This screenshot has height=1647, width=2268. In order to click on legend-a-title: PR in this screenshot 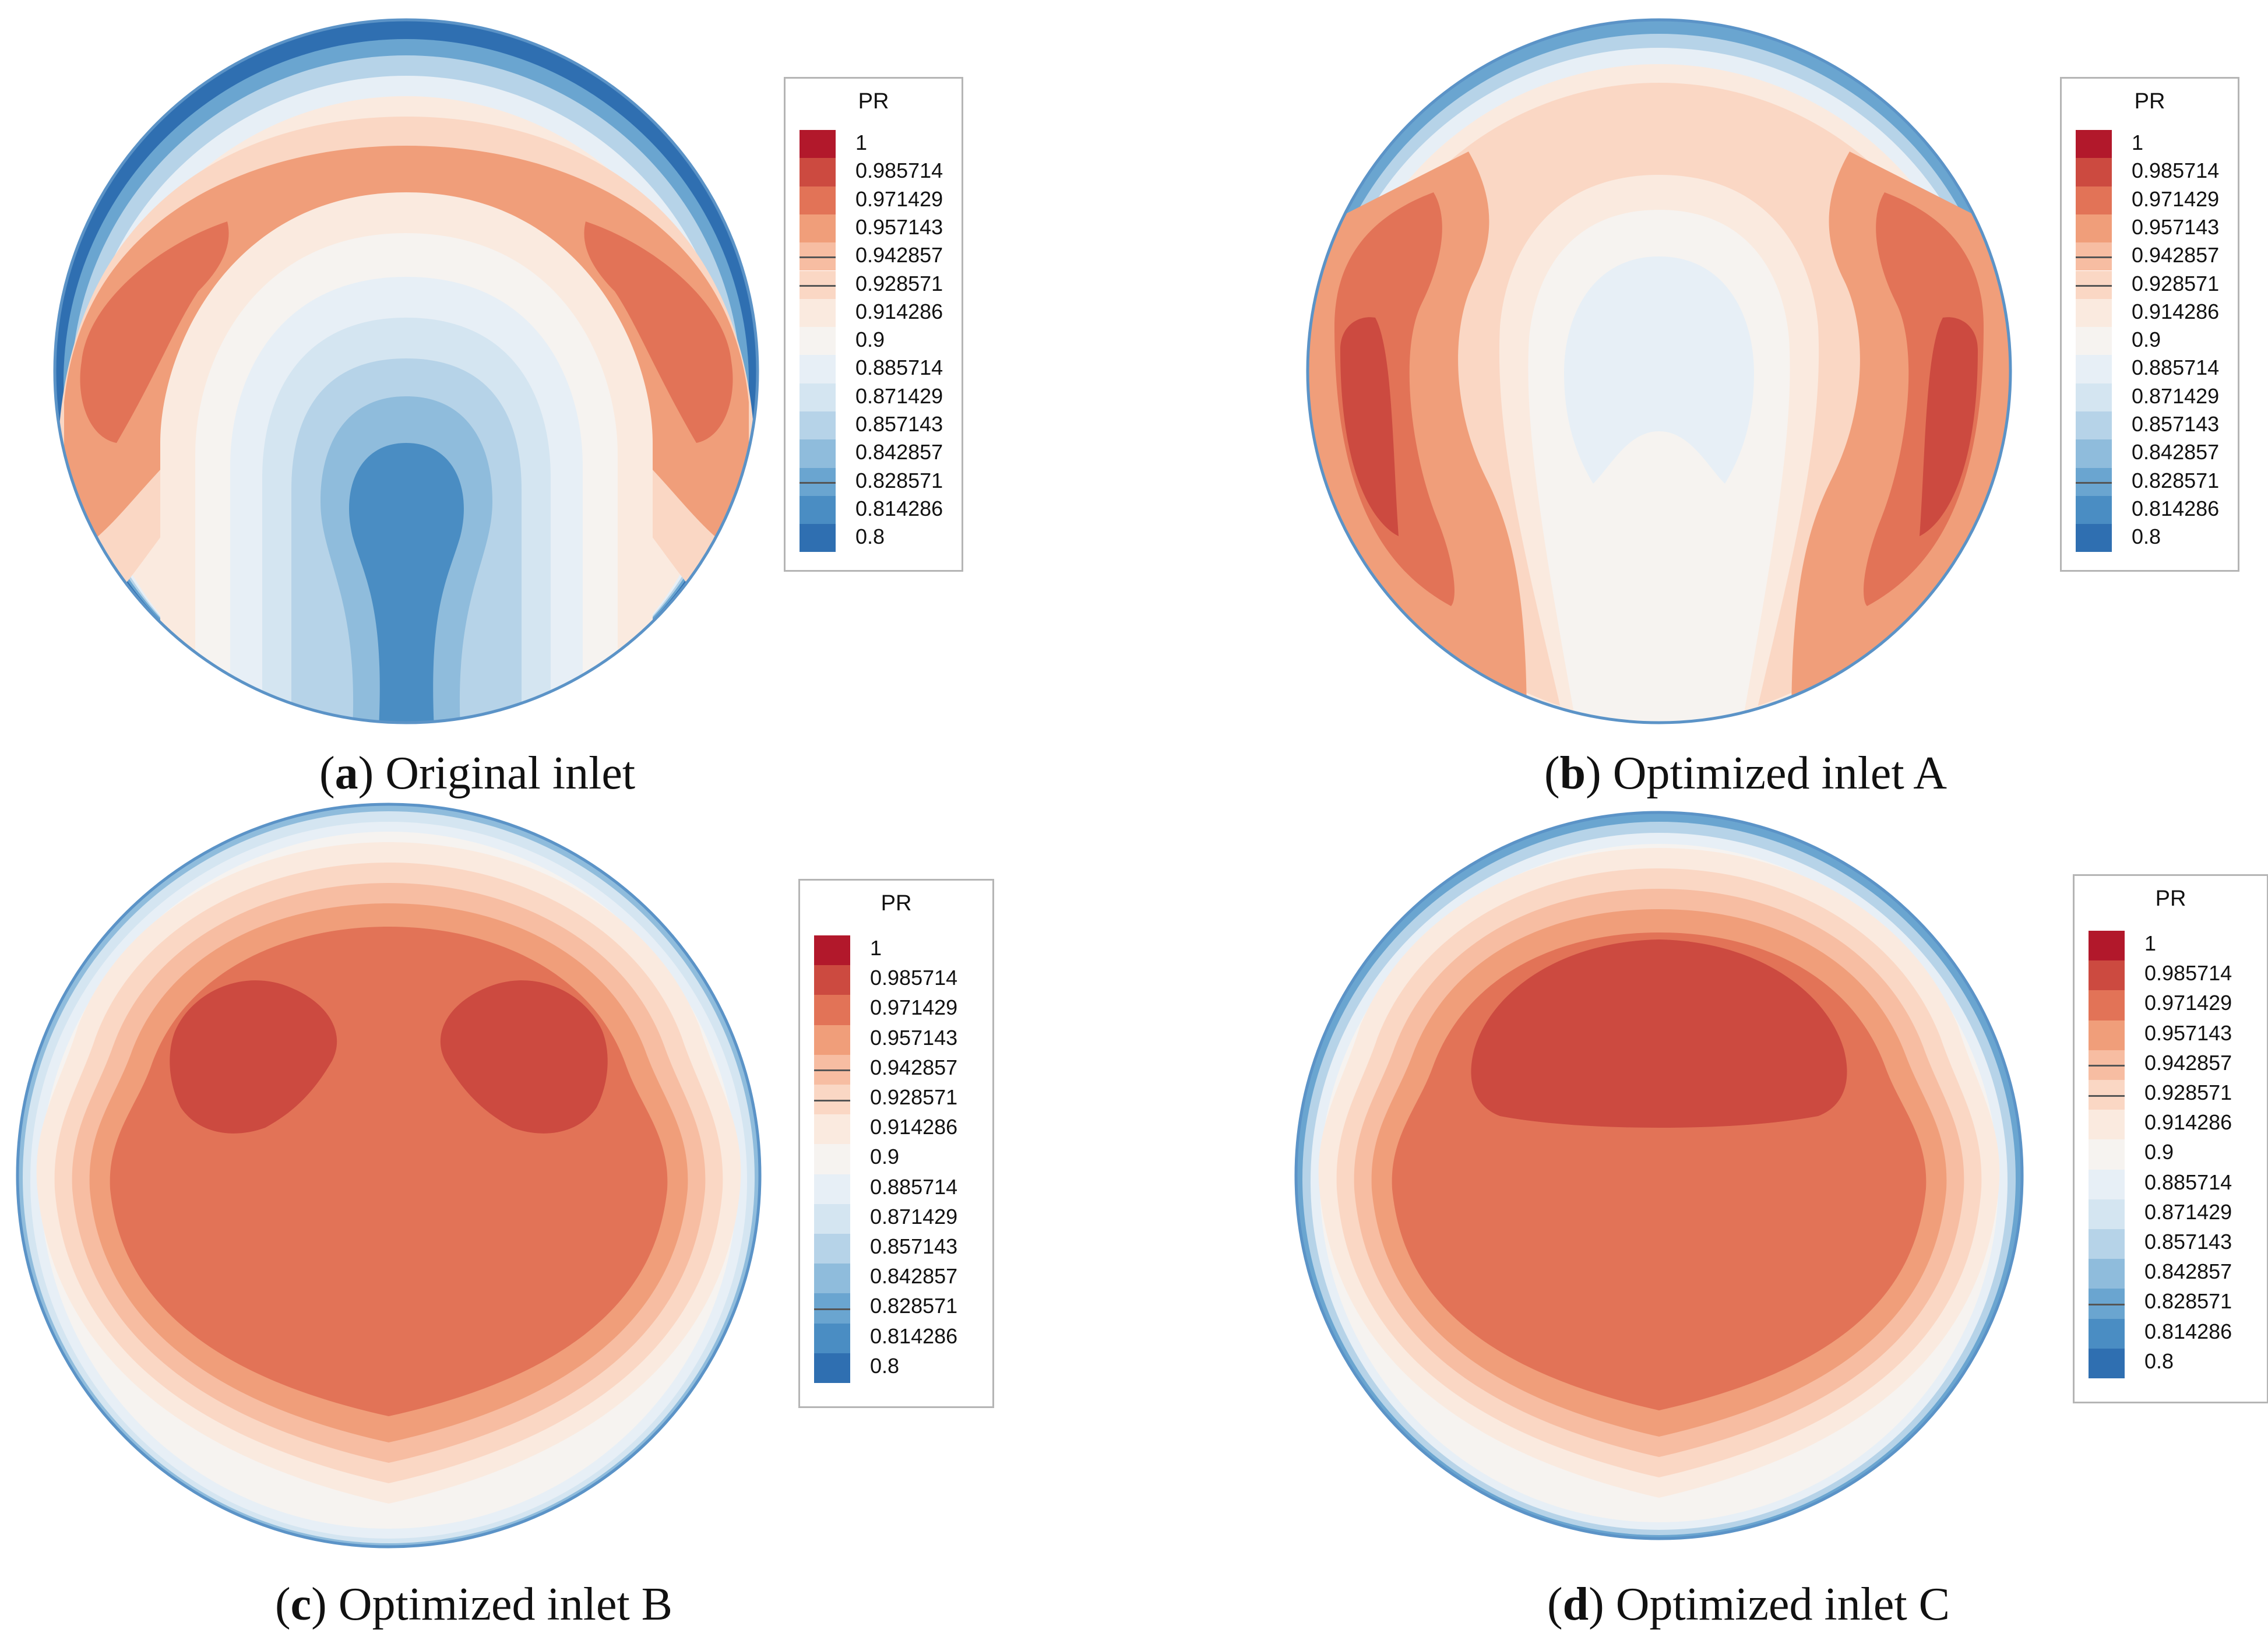, I will do `click(874, 101)`.